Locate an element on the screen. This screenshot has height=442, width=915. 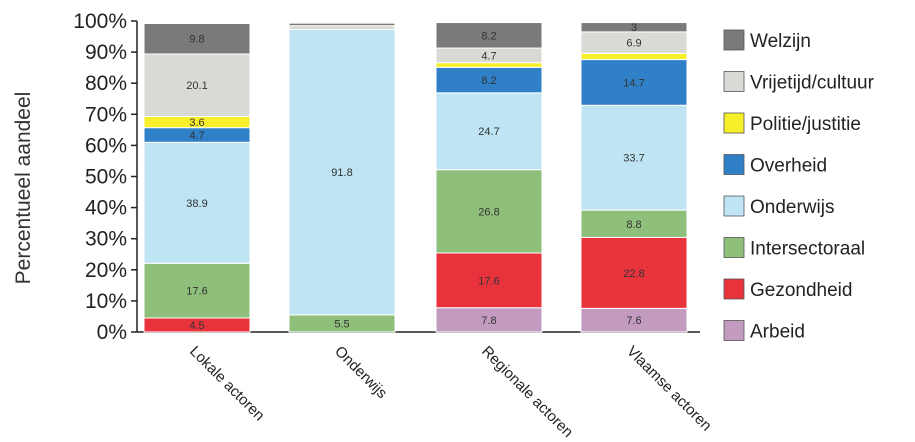
y-tick-label: 0% is located at coordinates (112, 332).